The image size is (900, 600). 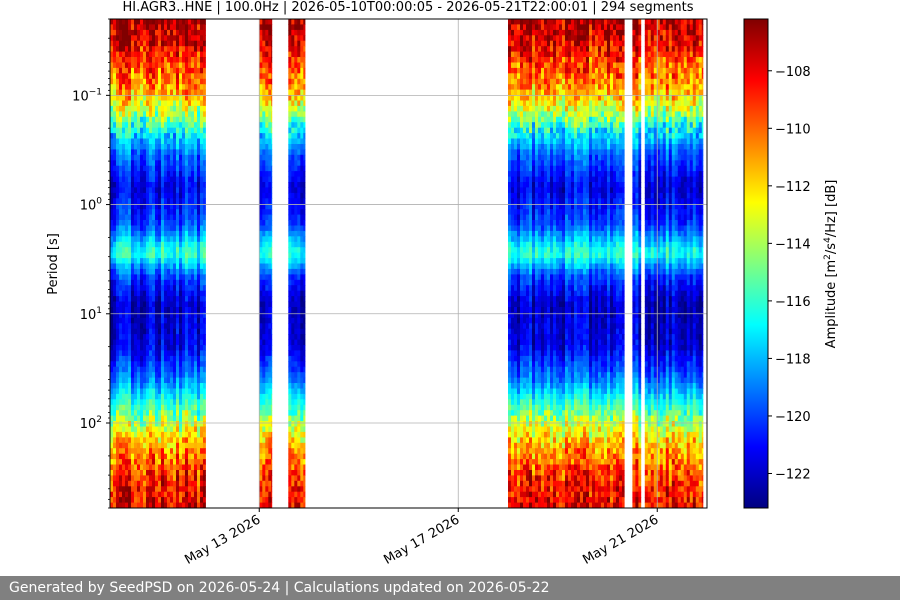 I want to click on y-tick-label: 10¹, so click(x=91, y=314).